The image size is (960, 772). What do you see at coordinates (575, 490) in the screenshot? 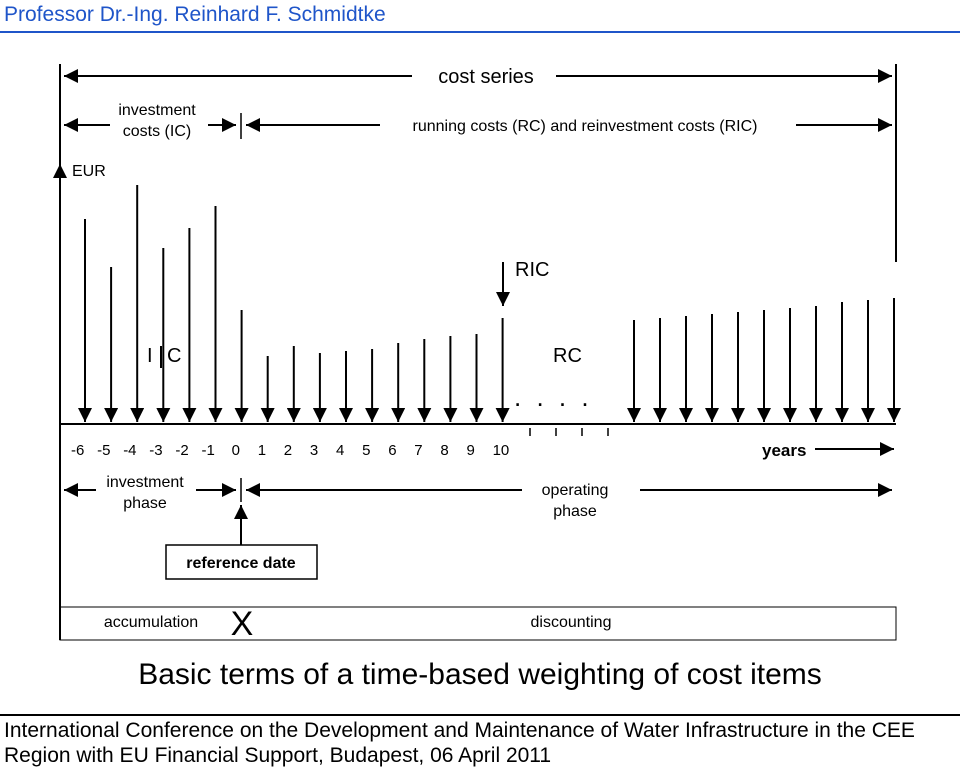
I see `operating-phase-label-line1: operating` at bounding box center [575, 490].